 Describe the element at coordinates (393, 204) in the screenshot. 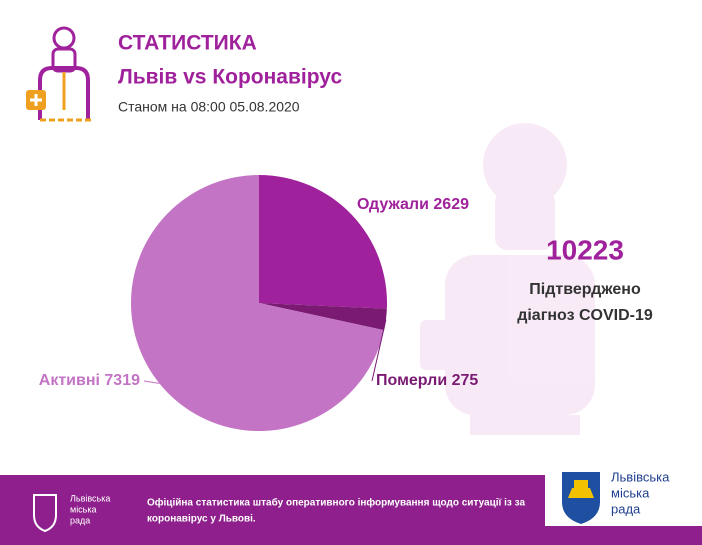

I see `slice-category: Одужали` at that location.